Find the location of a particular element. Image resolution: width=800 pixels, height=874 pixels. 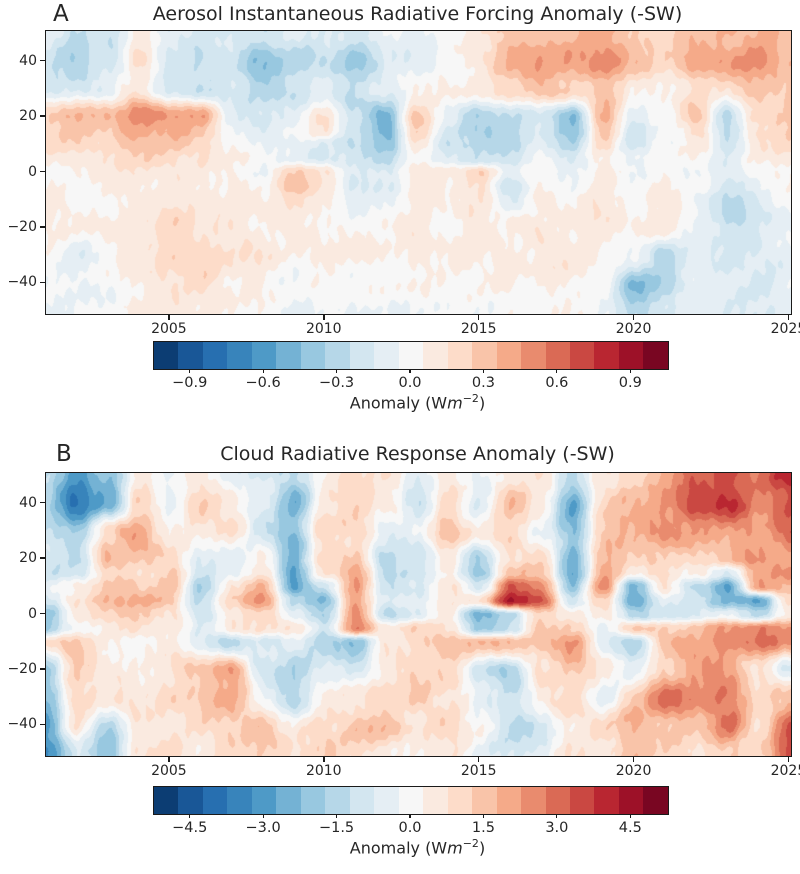

colorbar-a is located at coordinates (411, 355).